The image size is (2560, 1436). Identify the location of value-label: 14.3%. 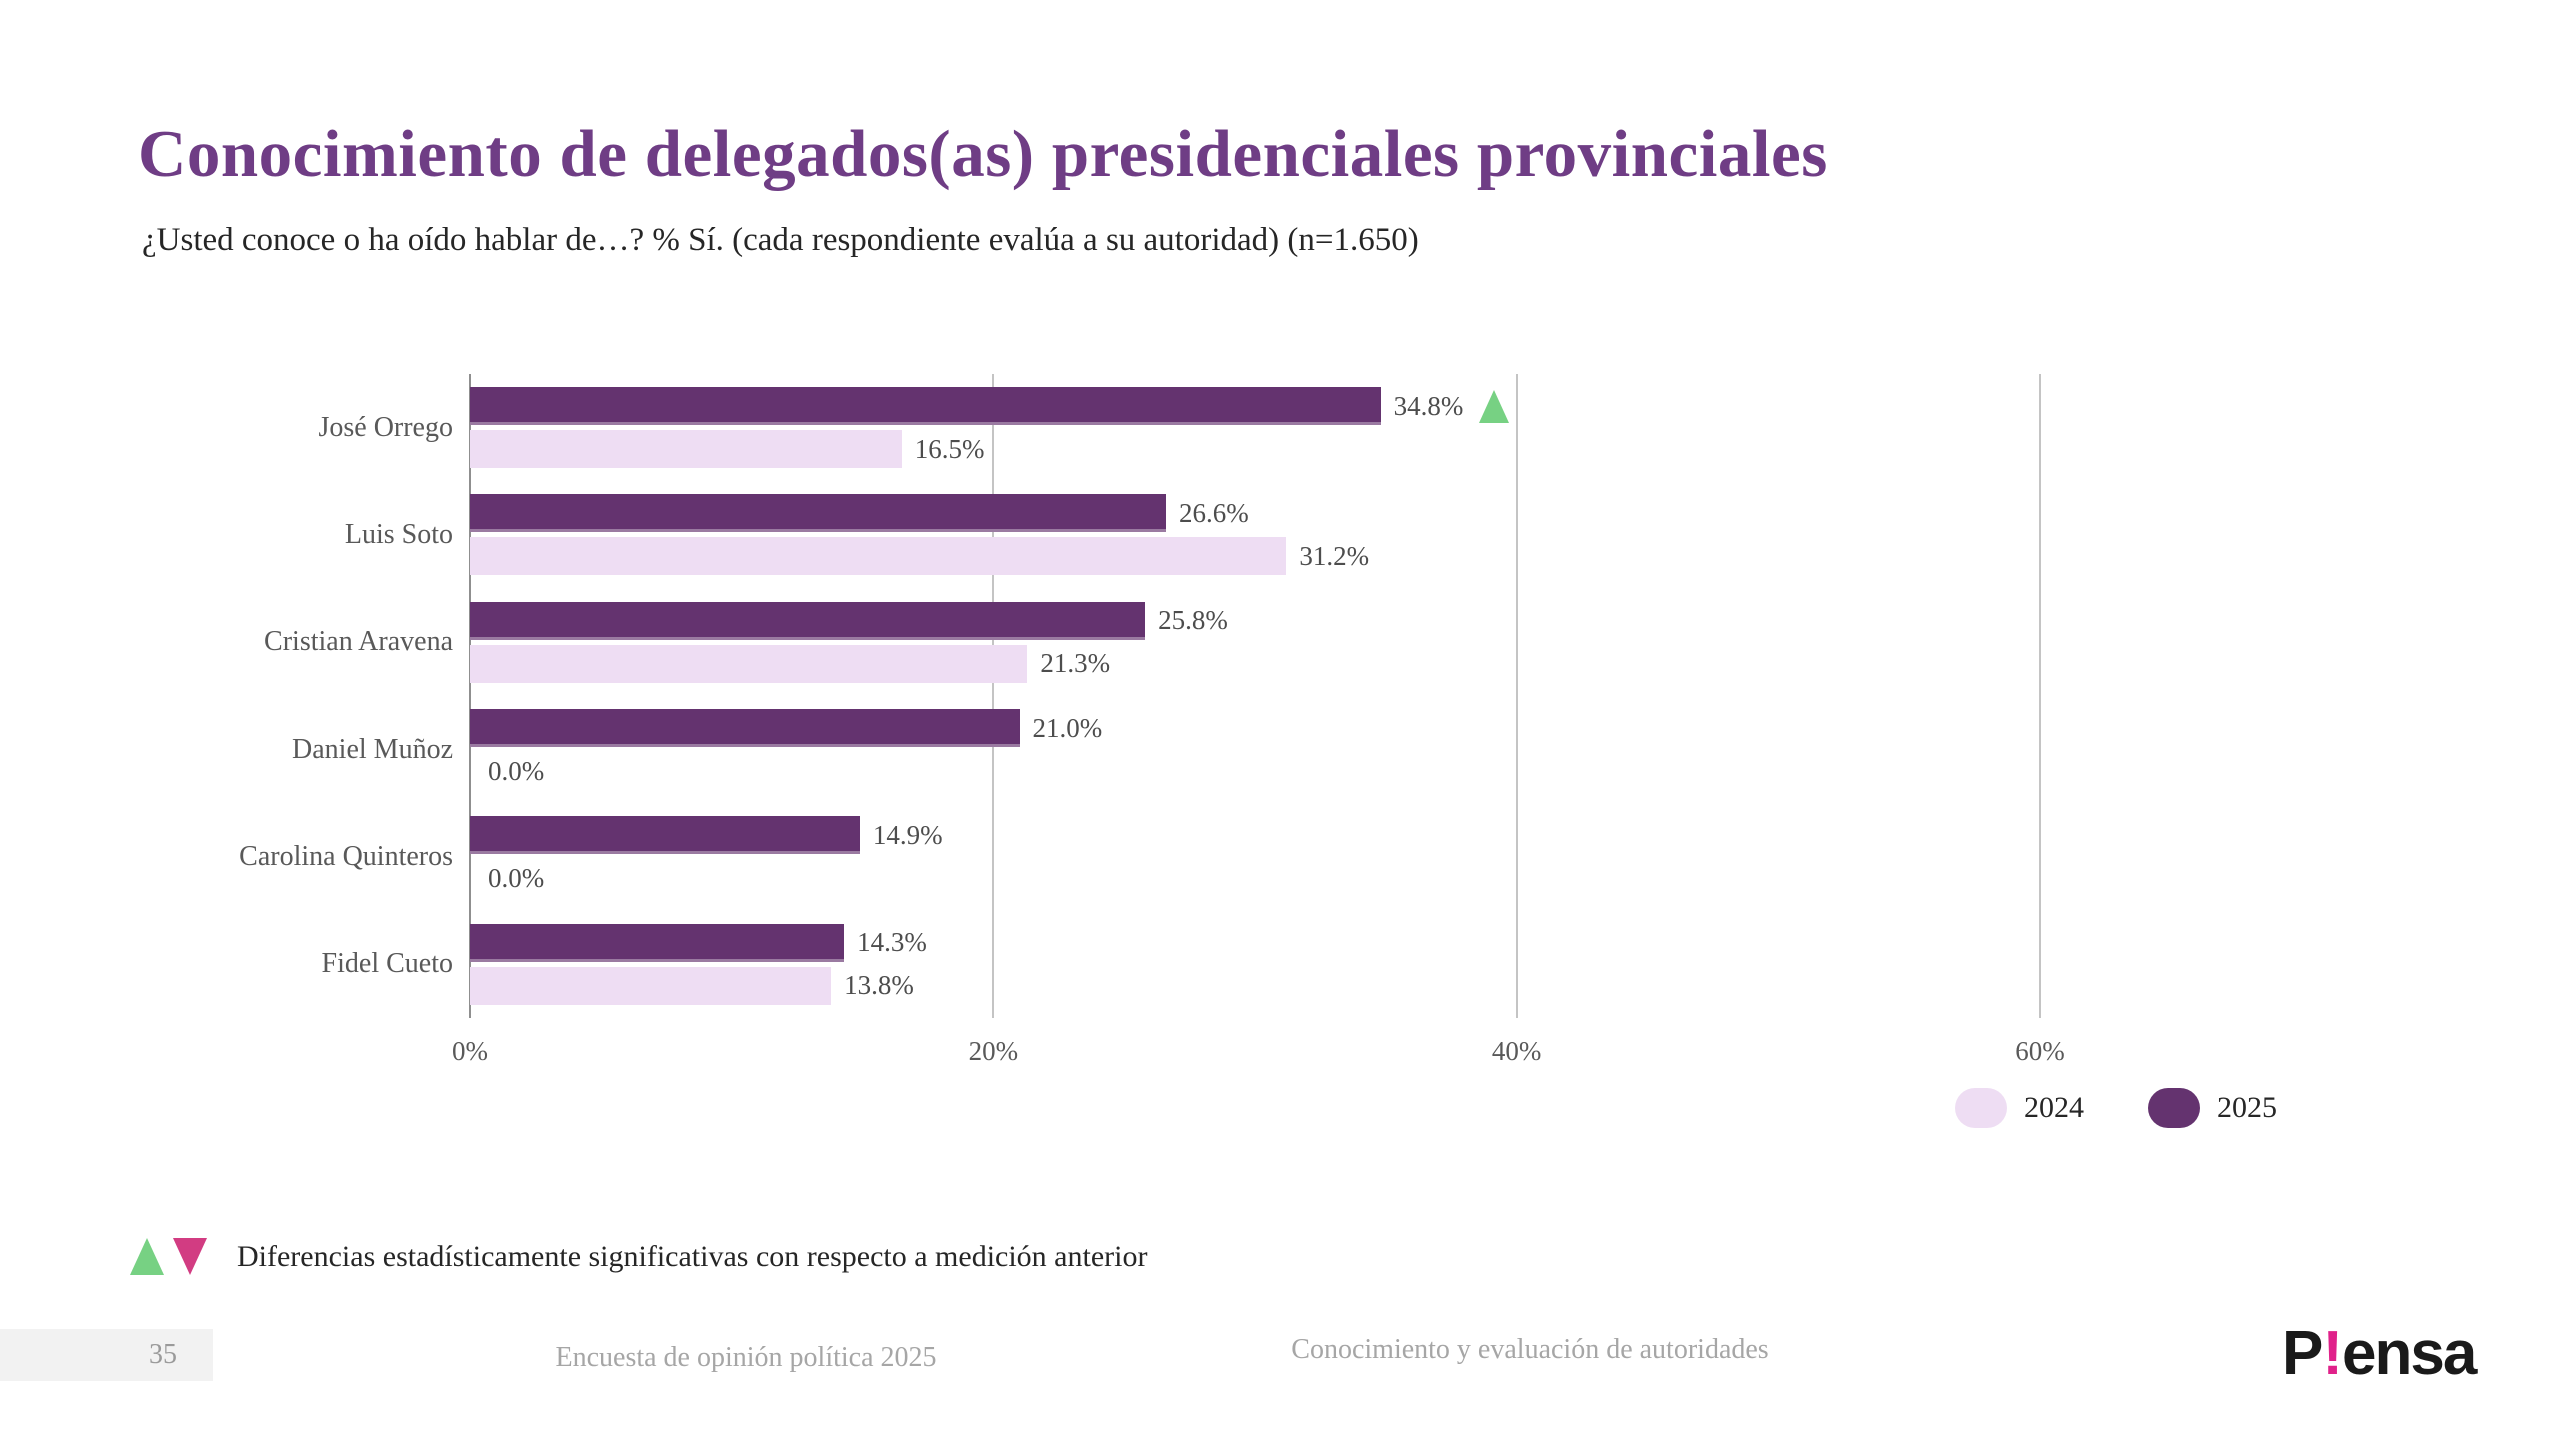
(892, 942).